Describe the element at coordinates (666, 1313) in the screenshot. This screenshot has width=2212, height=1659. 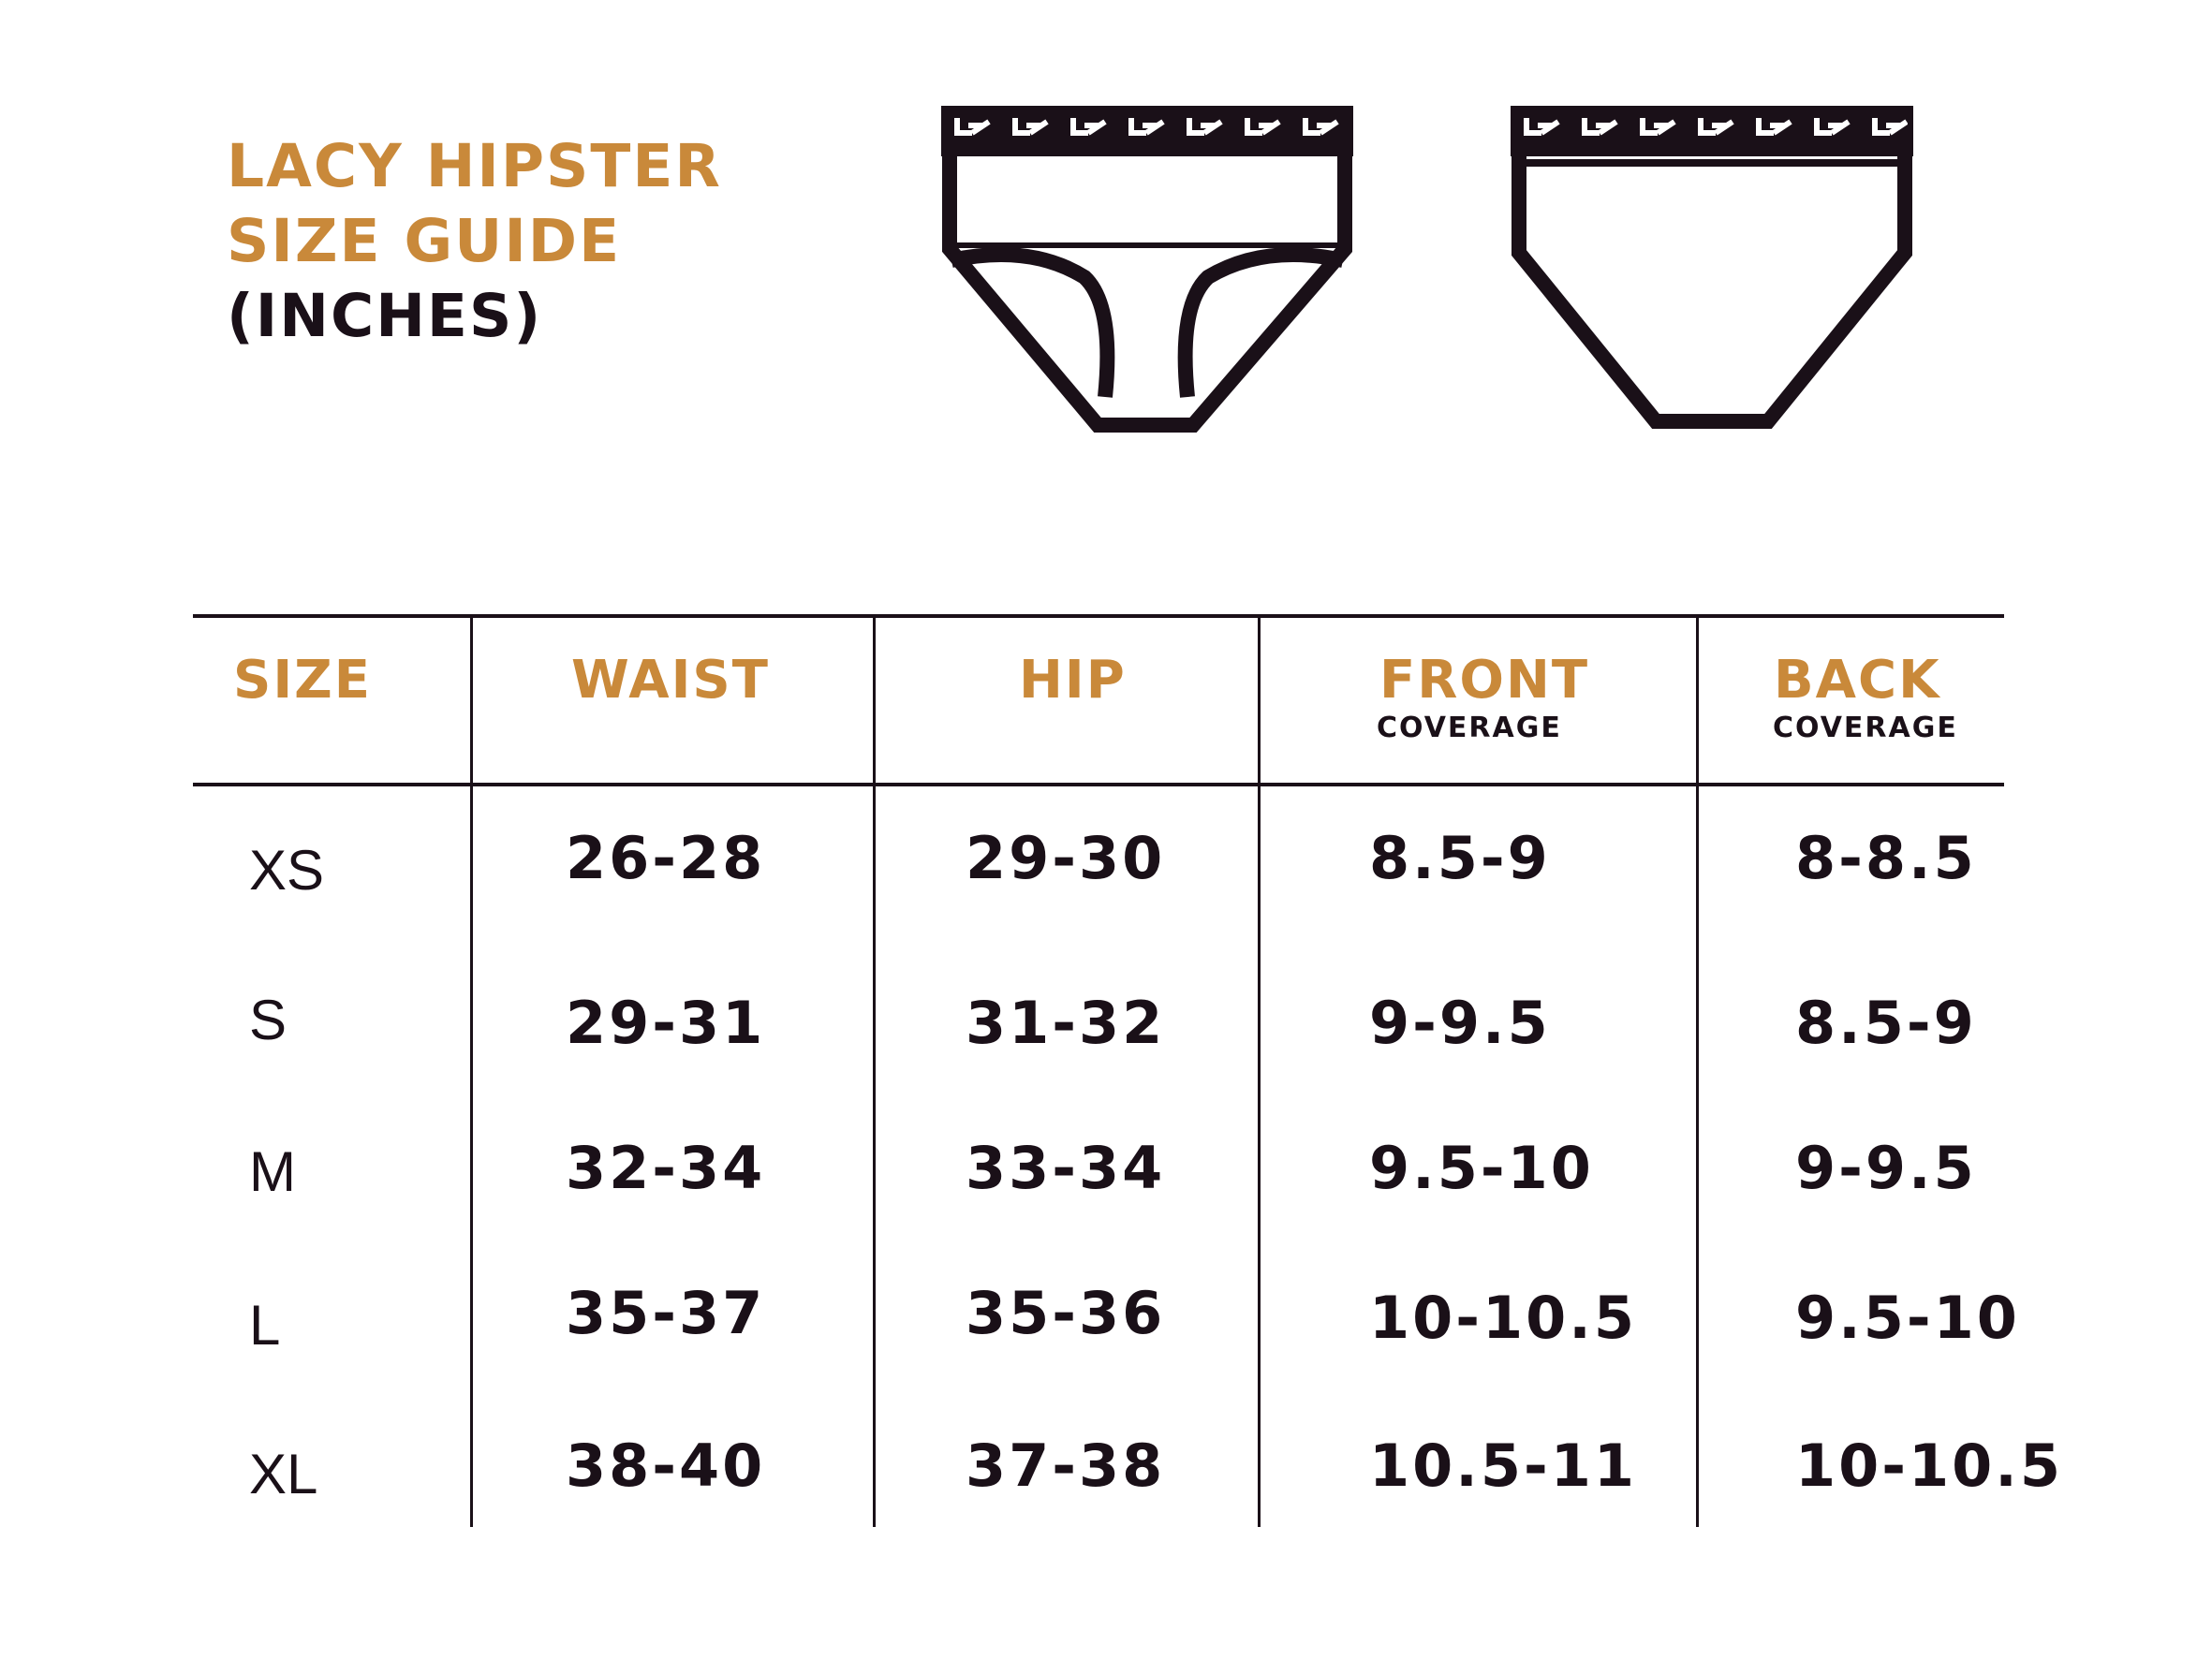
I see `table-cell-waist: 35-37` at that location.